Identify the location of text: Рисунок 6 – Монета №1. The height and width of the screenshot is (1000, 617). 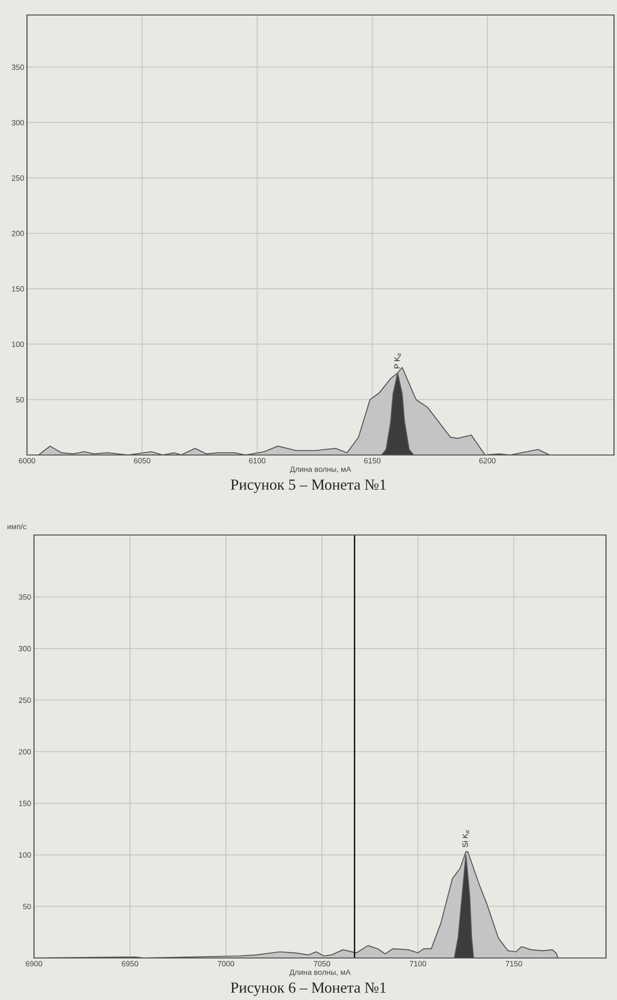
(308, 989).